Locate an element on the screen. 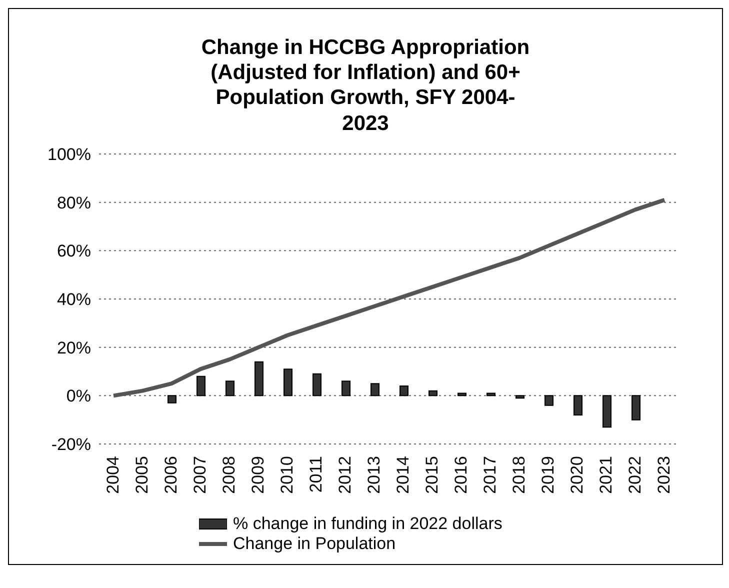 Image resolution: width=729 pixels, height=588 pixels. y-tick-label: 60% is located at coordinates (73, 250).